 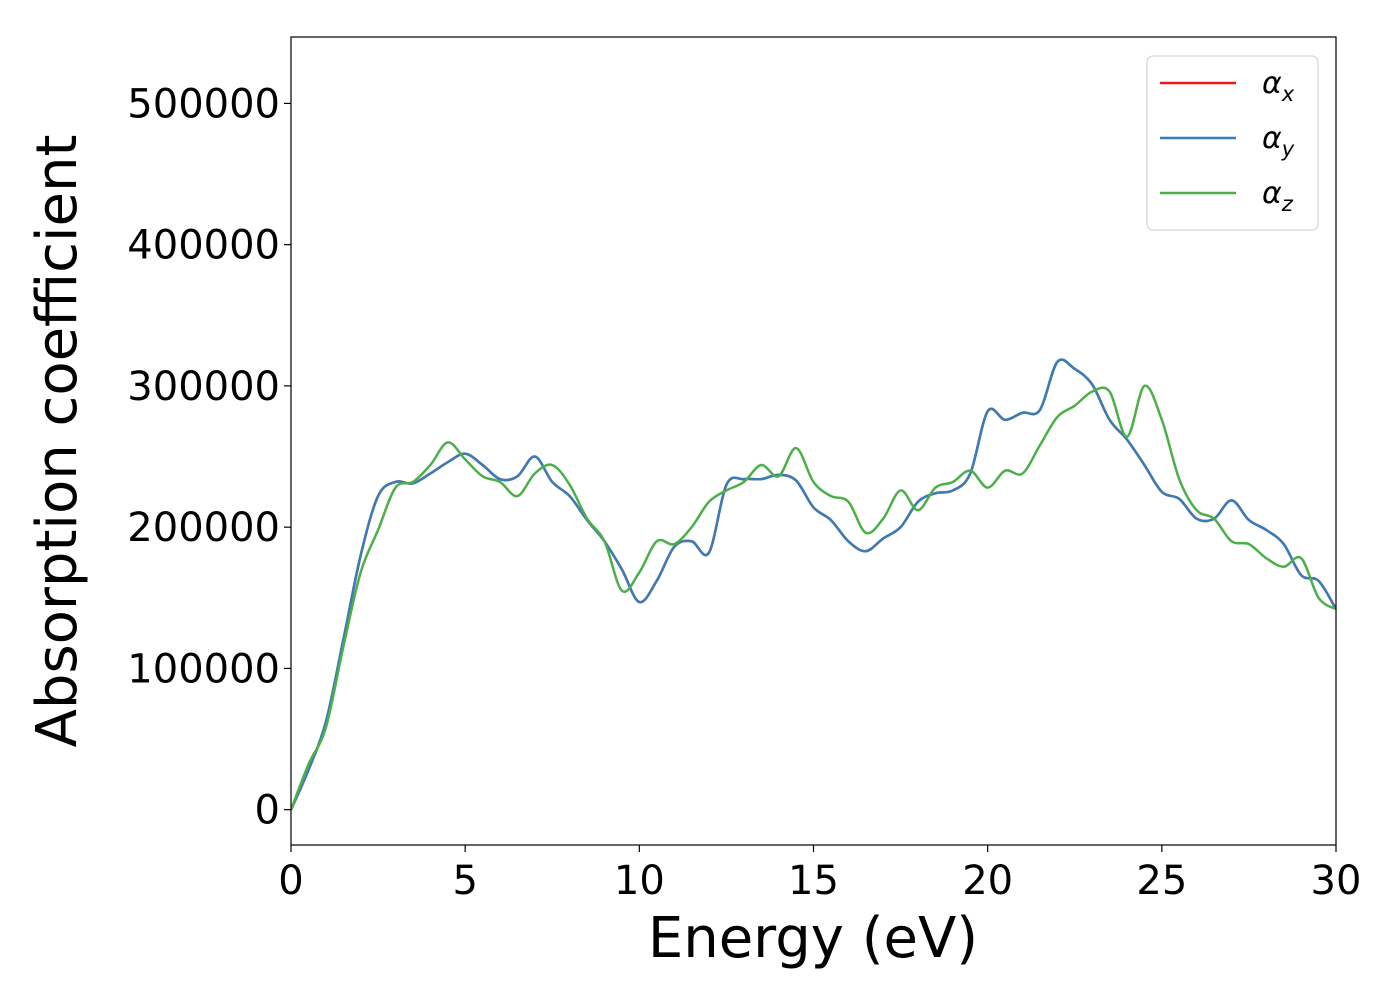 I want to click on y-axis-title: Absorption coefficient, so click(x=57, y=441).